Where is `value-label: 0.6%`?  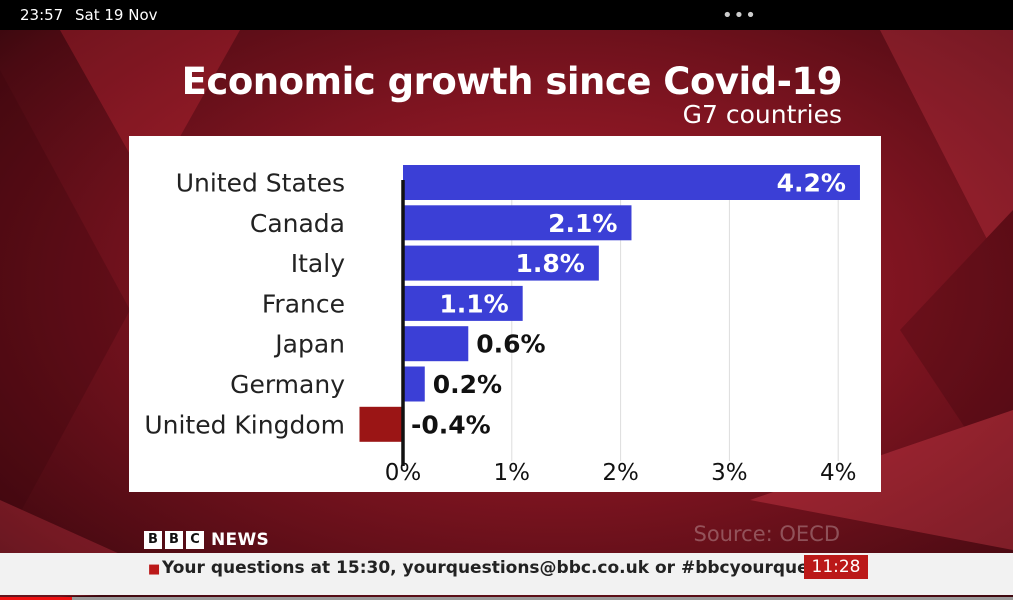
value-label: 0.6% is located at coordinates (510, 344).